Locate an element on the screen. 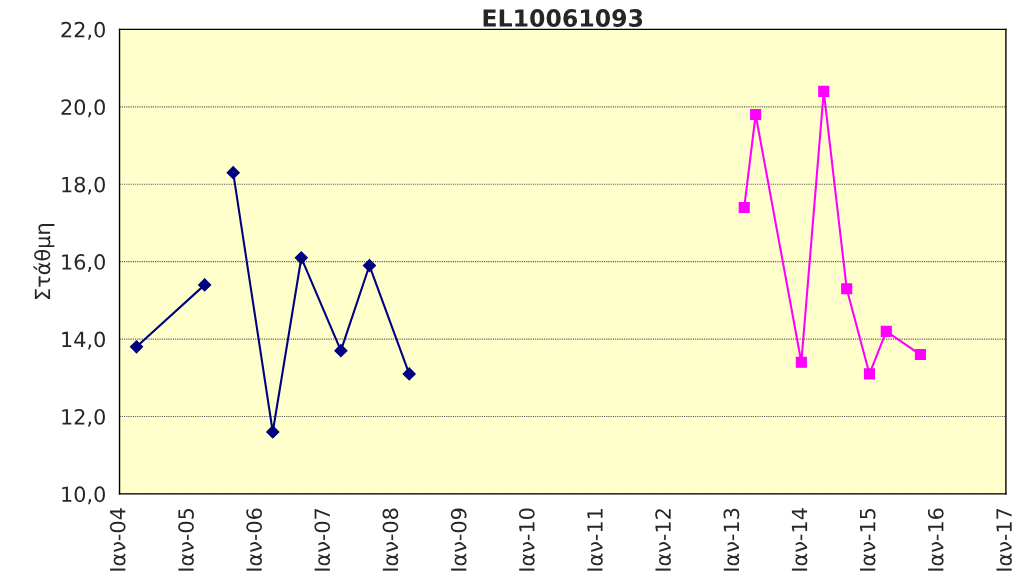  x-tick-label: Ιαν-16 is located at coordinates (935, 539).